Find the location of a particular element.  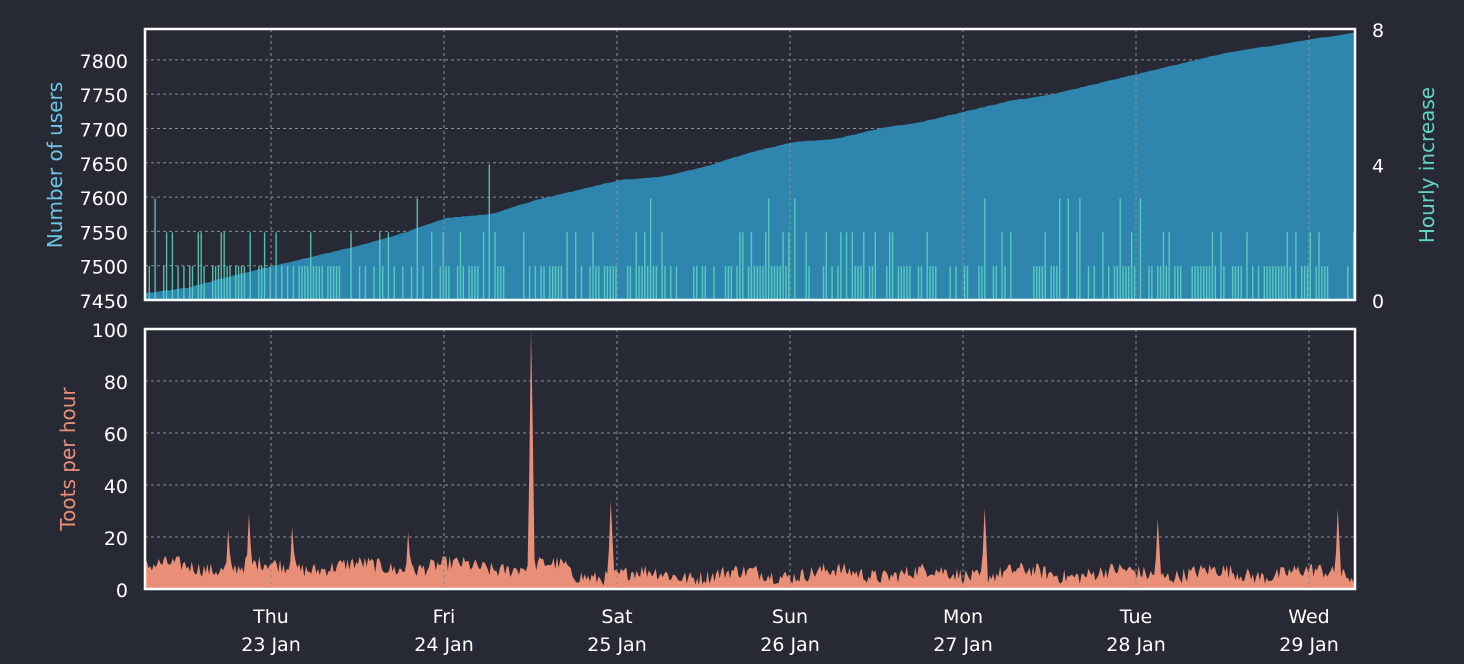

toots-ytick-label: 80 is located at coordinates (116, 383).